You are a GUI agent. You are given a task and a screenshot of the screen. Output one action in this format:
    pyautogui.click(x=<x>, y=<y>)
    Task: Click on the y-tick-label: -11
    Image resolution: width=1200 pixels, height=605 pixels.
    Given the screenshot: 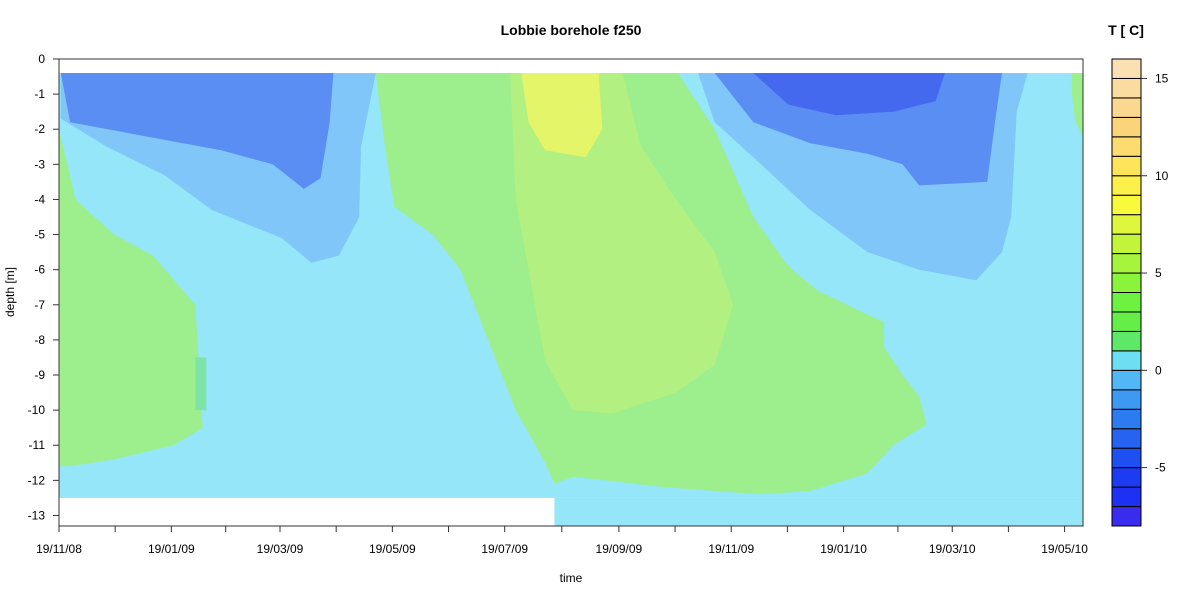 What is the action you would take?
    pyautogui.click(x=37, y=445)
    